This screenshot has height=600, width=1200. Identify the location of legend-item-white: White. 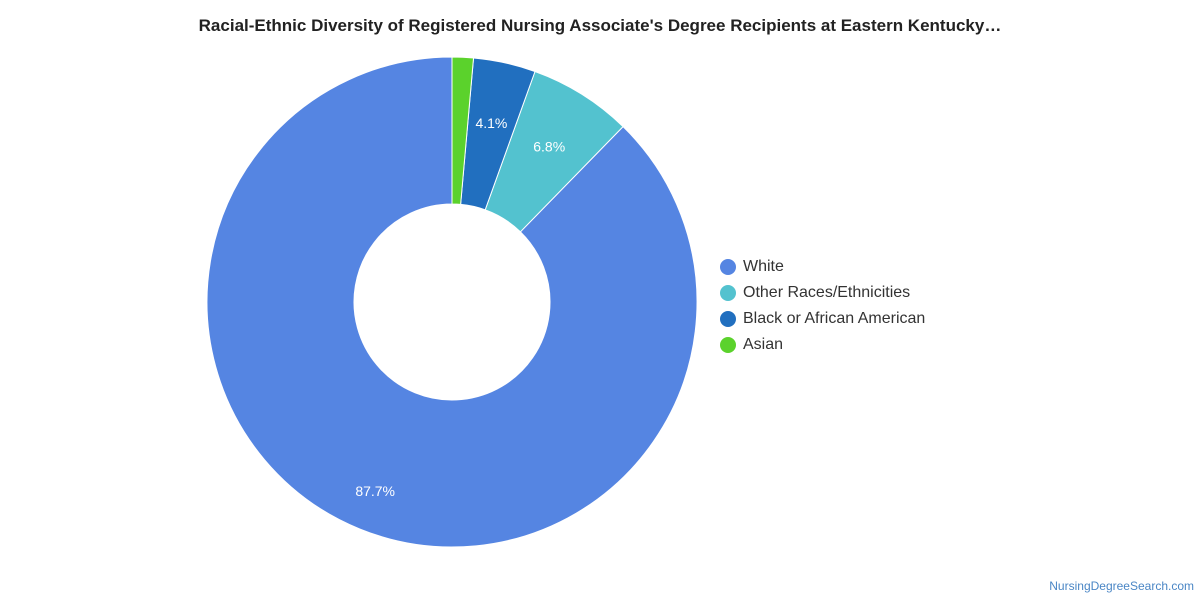
(822, 267).